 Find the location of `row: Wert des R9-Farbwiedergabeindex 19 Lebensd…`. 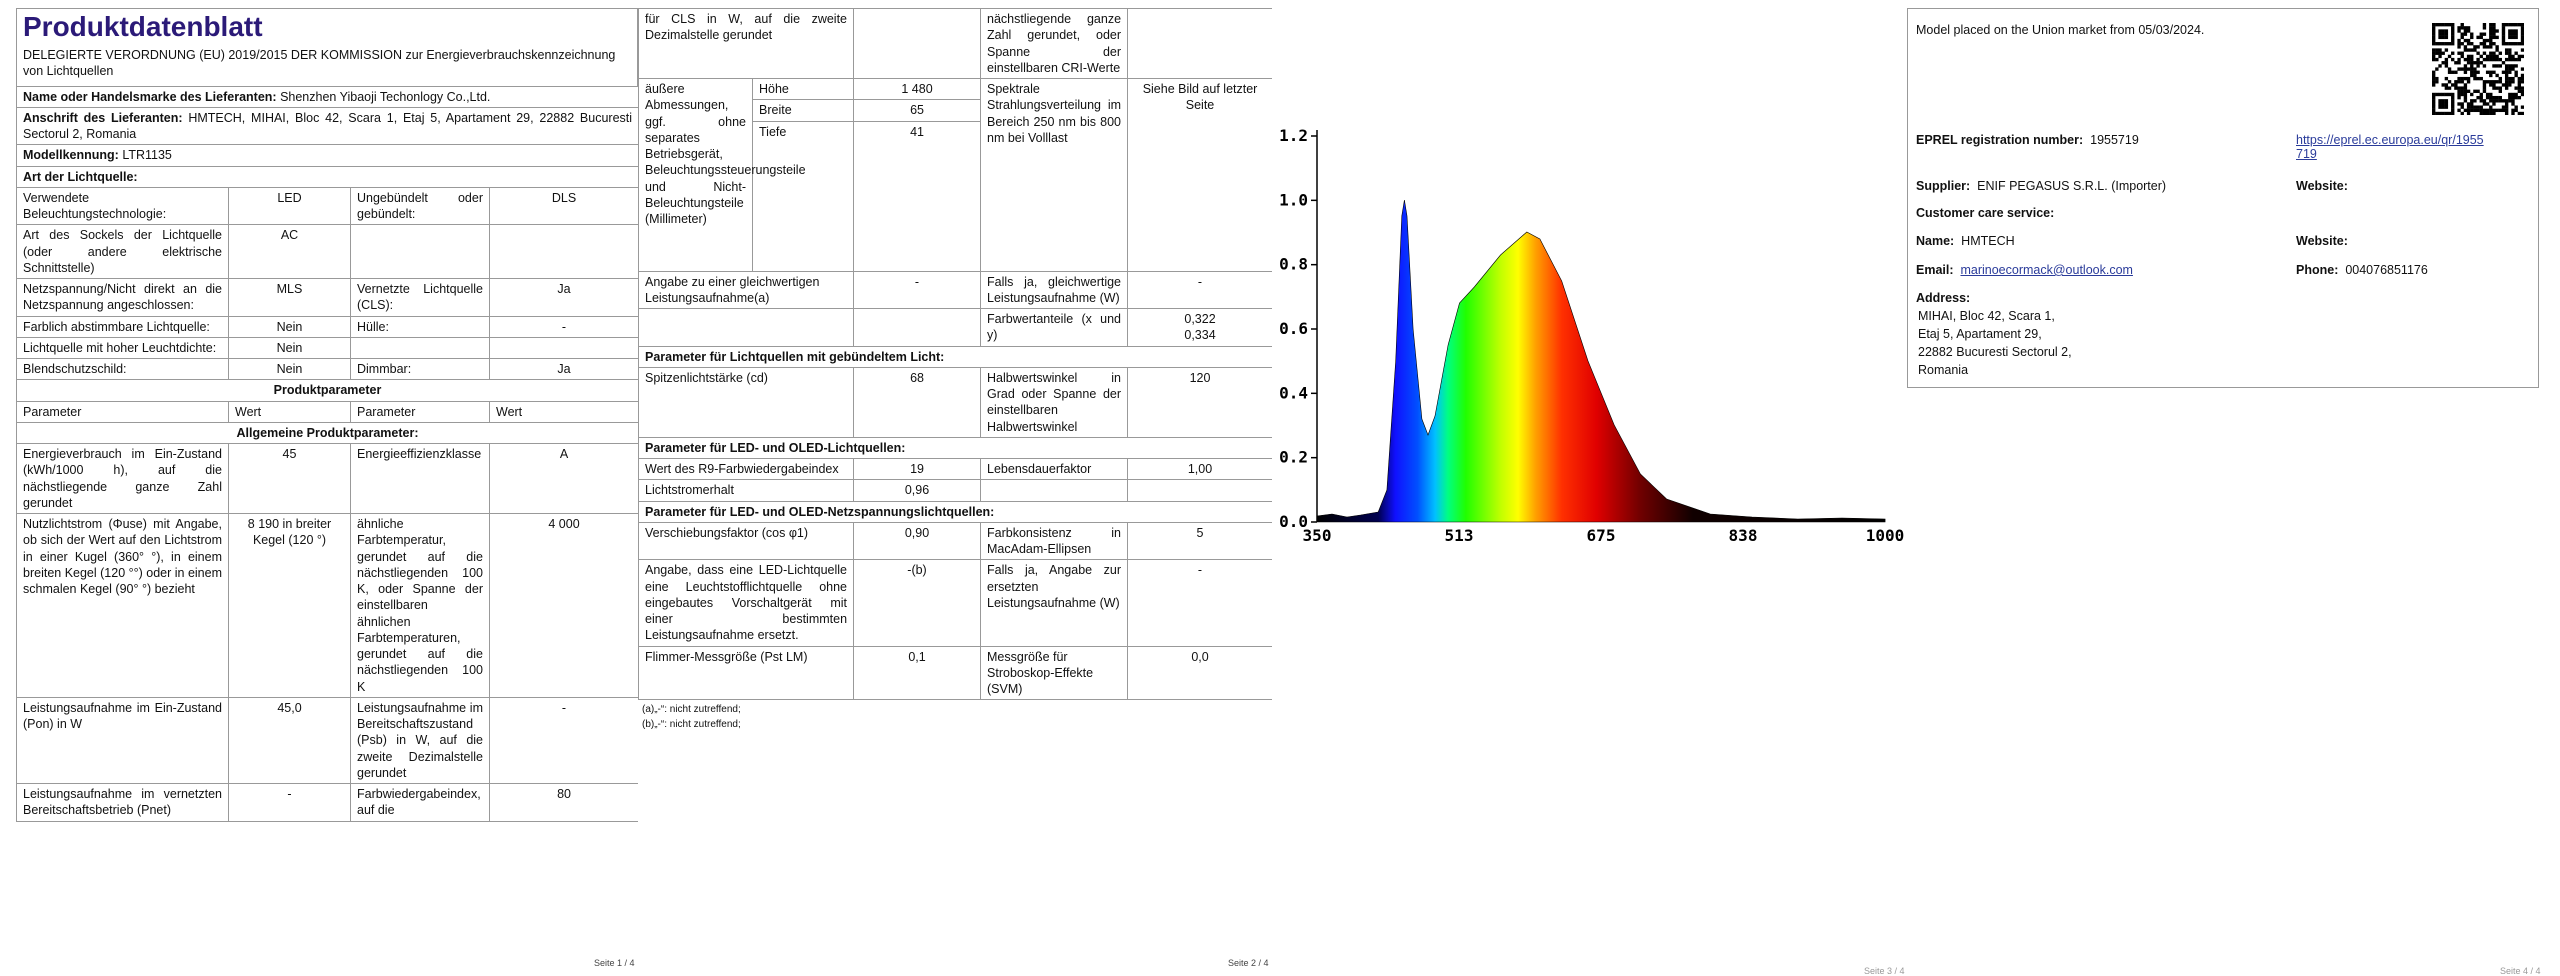

row: Wert des R9-Farbwiedergabeindex 19 Lebensd… is located at coordinates (955, 469).